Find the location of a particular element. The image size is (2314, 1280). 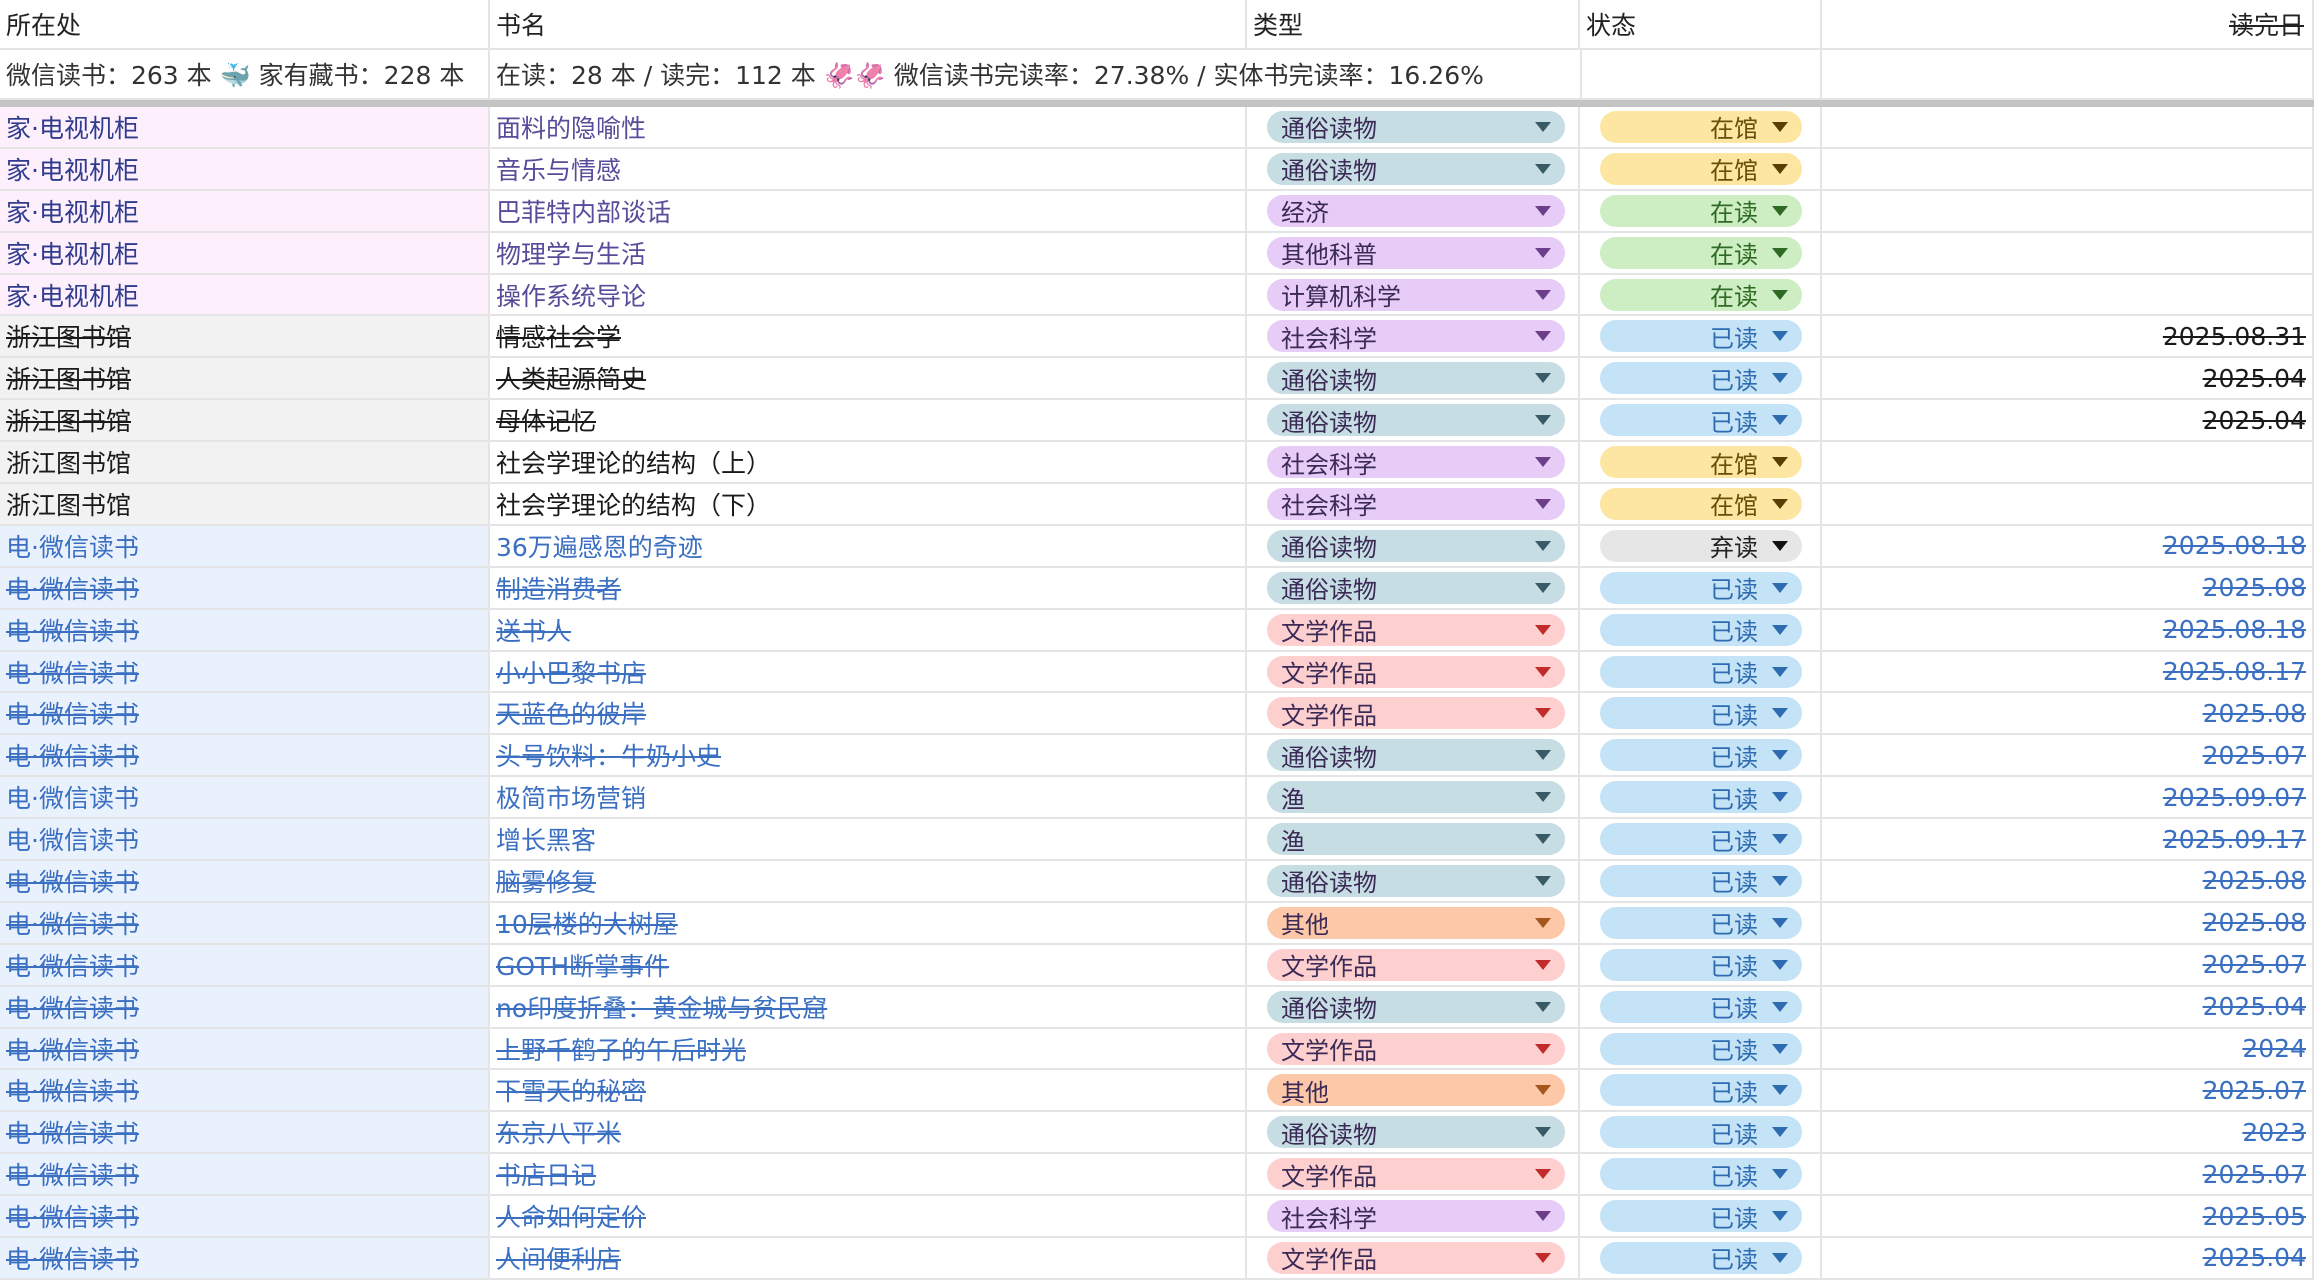

title-cell: 下雪天的秘密 is located at coordinates (868, 1091).